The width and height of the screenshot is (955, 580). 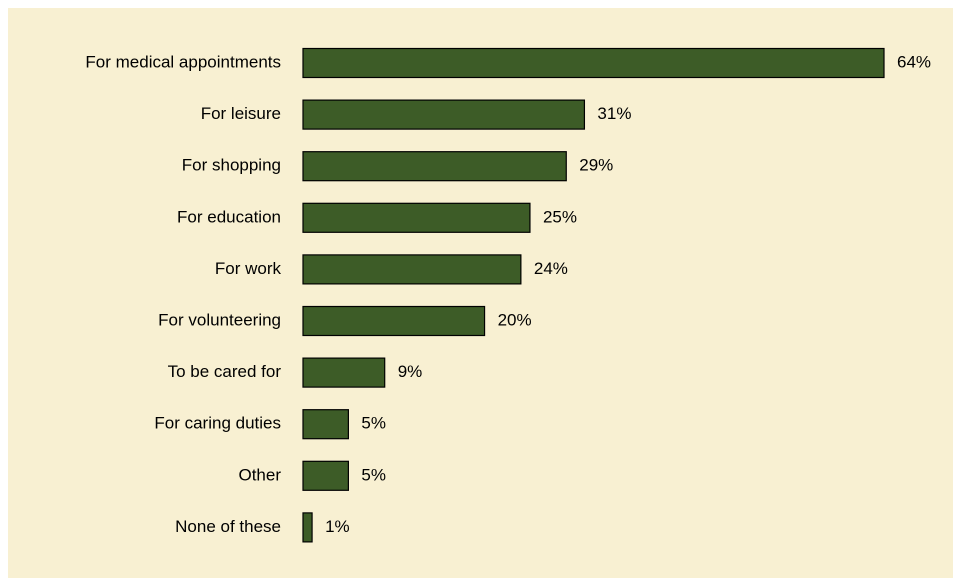 I want to click on category-label: None of these, so click(x=228, y=526).